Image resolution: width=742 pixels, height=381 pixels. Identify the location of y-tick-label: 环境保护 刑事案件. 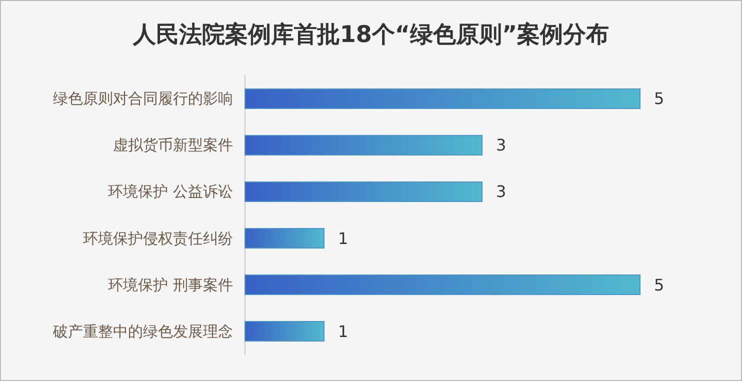
(170, 285).